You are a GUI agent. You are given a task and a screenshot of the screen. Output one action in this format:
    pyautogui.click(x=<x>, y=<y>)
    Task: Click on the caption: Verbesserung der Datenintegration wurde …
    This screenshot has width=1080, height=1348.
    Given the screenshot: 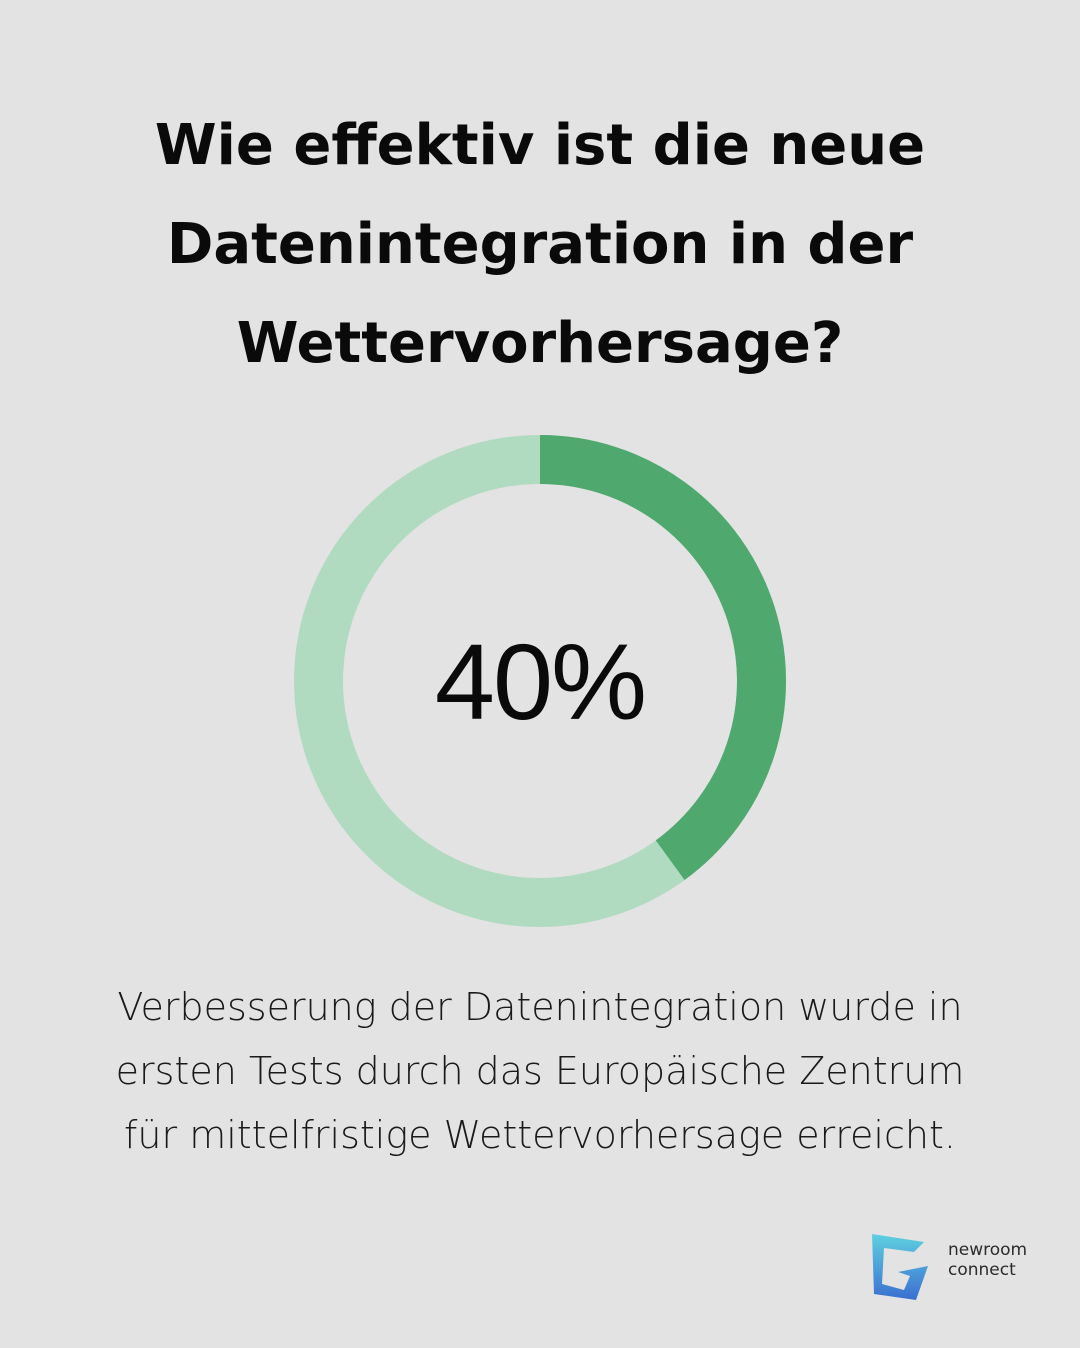 What is the action you would take?
    pyautogui.click(x=540, y=1071)
    